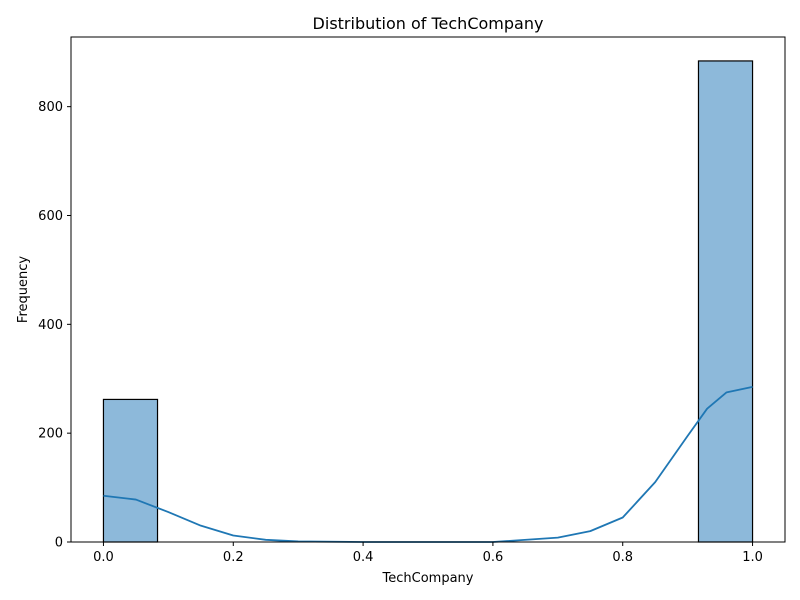 This screenshot has height=600, width=800. I want to click on x-tick-label: 0.8, so click(622, 557).